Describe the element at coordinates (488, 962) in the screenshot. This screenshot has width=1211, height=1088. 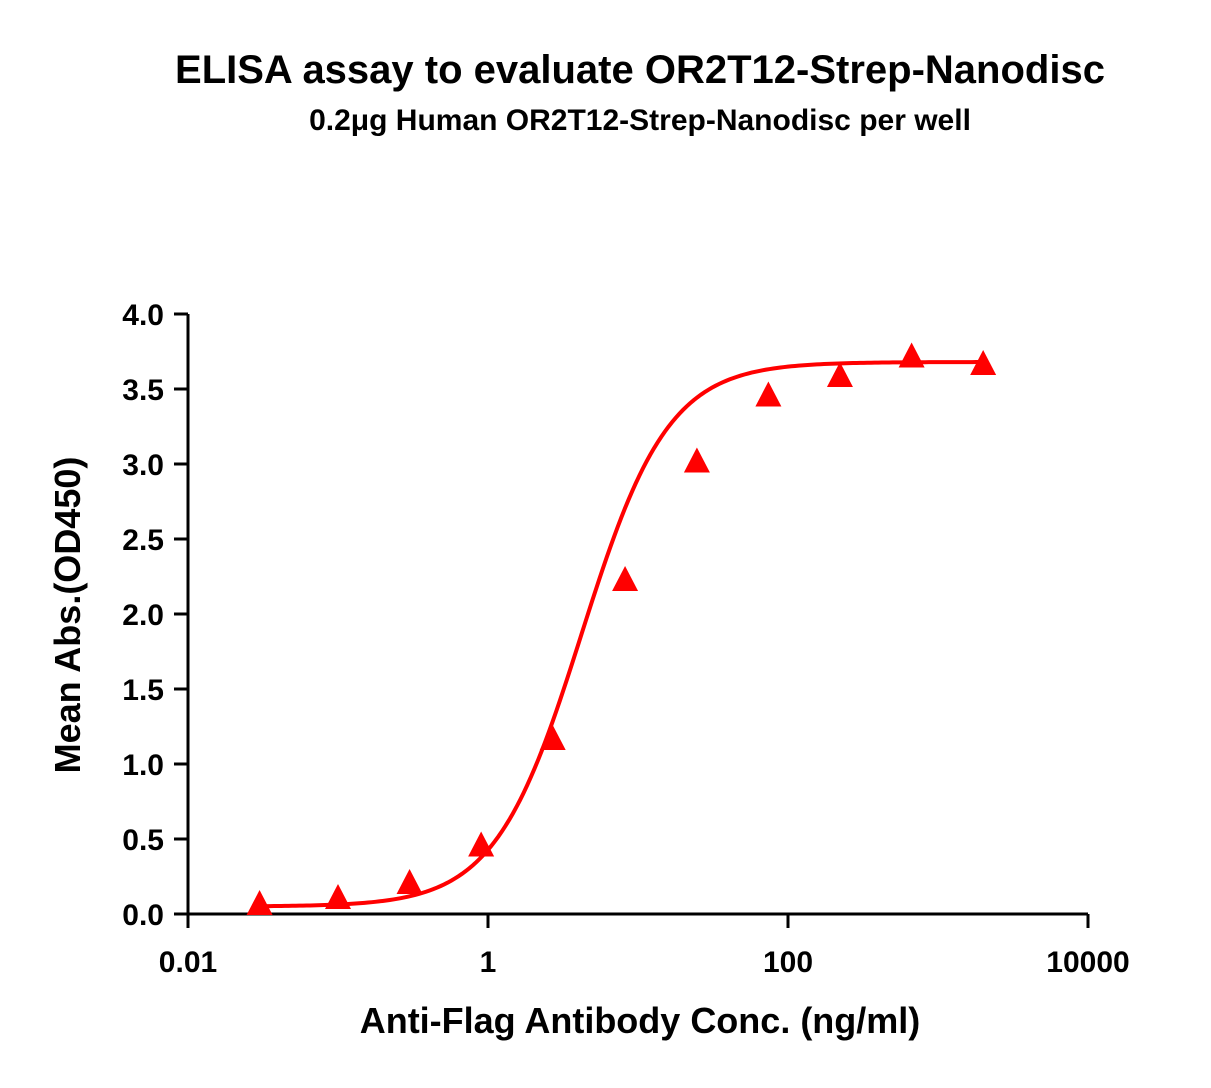
I see `x-tick-label: 1` at that location.